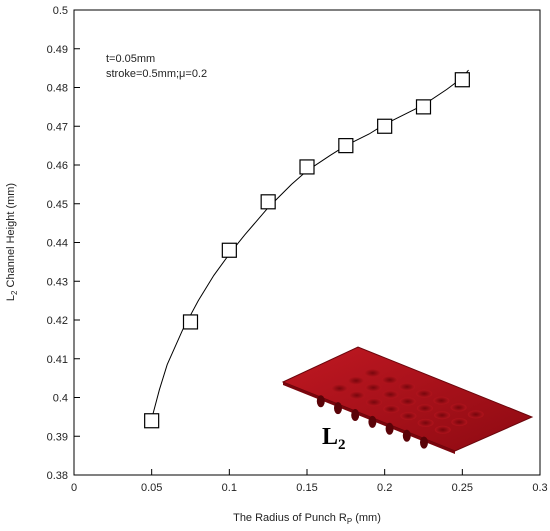 The height and width of the screenshot is (531, 550). Describe the element at coordinates (462, 488) in the screenshot. I see `x-tick-label: 0.25` at that location.